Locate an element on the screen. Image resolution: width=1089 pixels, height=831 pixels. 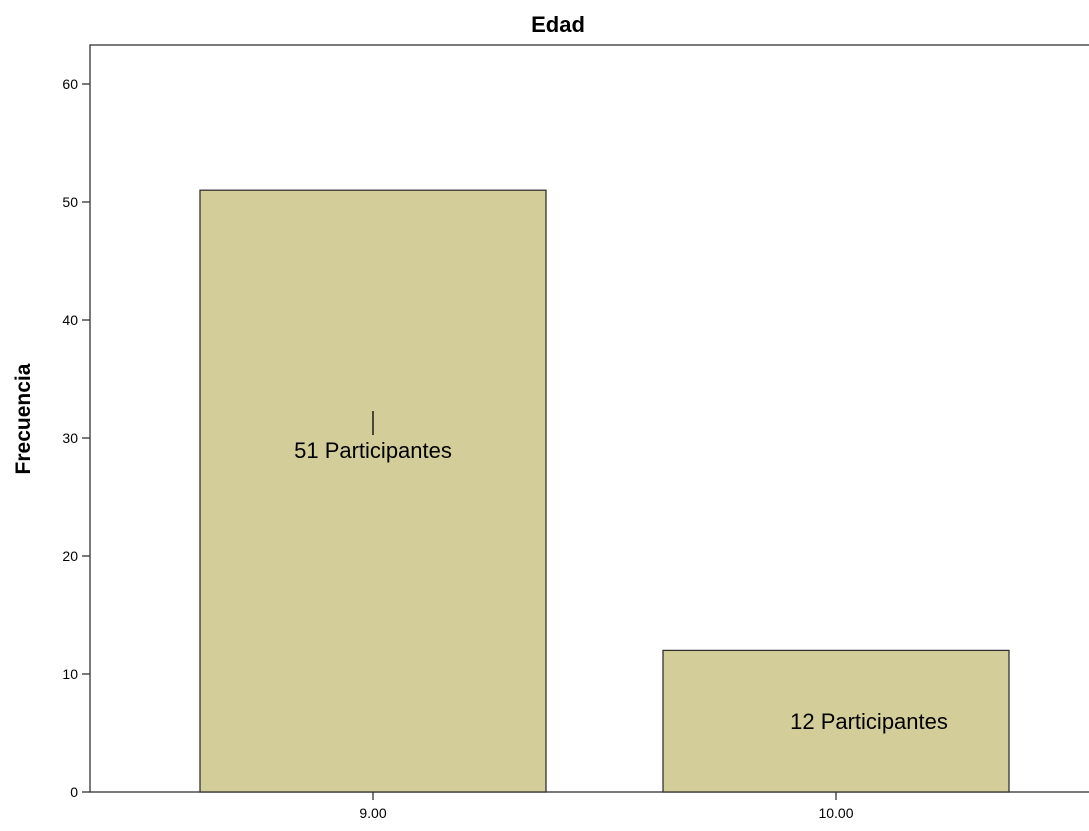
y-tick-label-60: 60 is located at coordinates (70, 84).